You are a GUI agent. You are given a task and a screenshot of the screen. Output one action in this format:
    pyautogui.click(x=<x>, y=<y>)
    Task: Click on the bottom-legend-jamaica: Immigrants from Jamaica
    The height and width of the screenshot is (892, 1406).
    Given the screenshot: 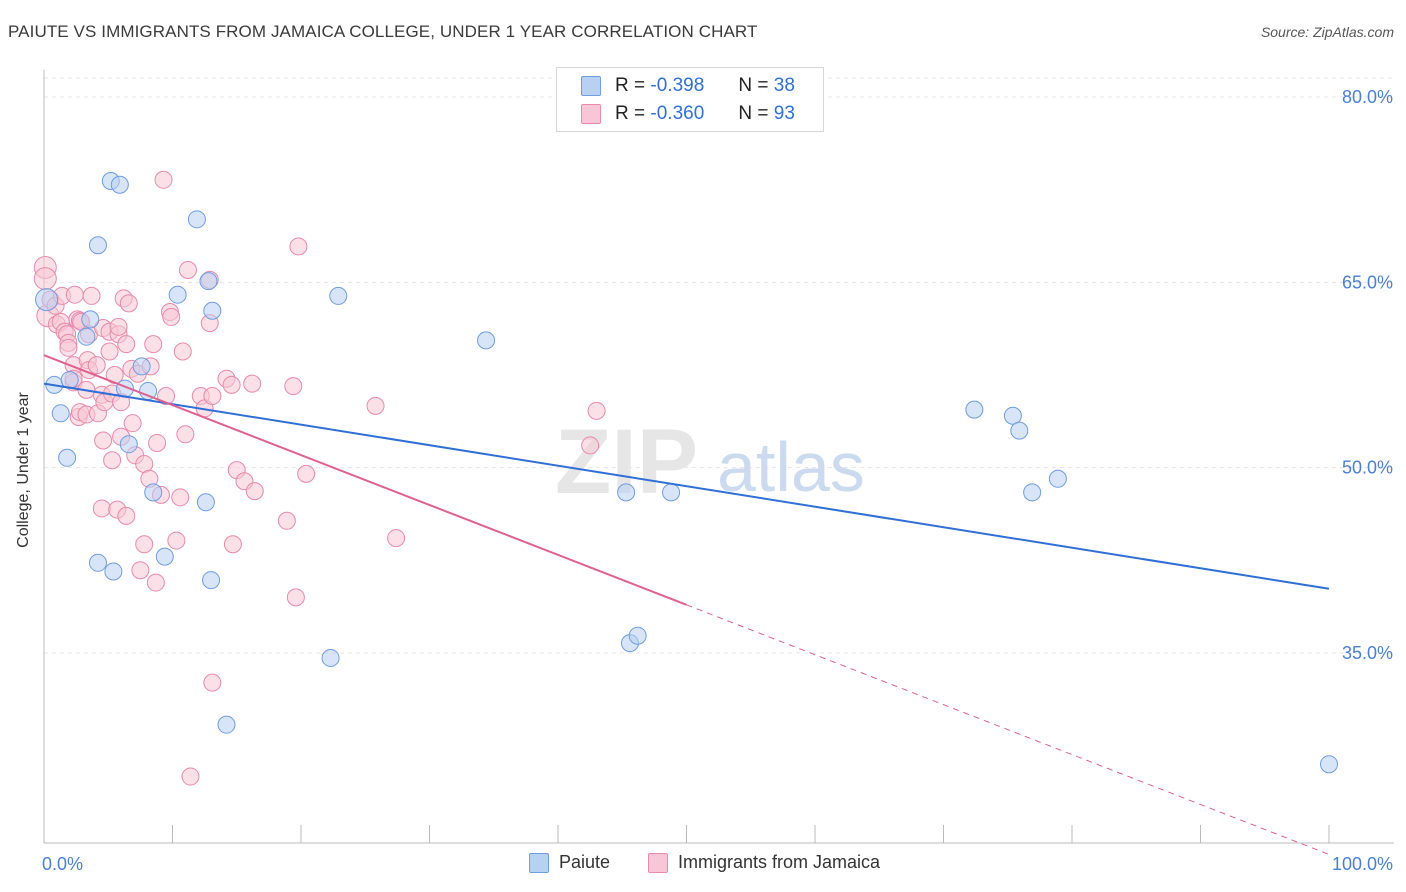 What is the action you would take?
    pyautogui.click(x=764, y=862)
    